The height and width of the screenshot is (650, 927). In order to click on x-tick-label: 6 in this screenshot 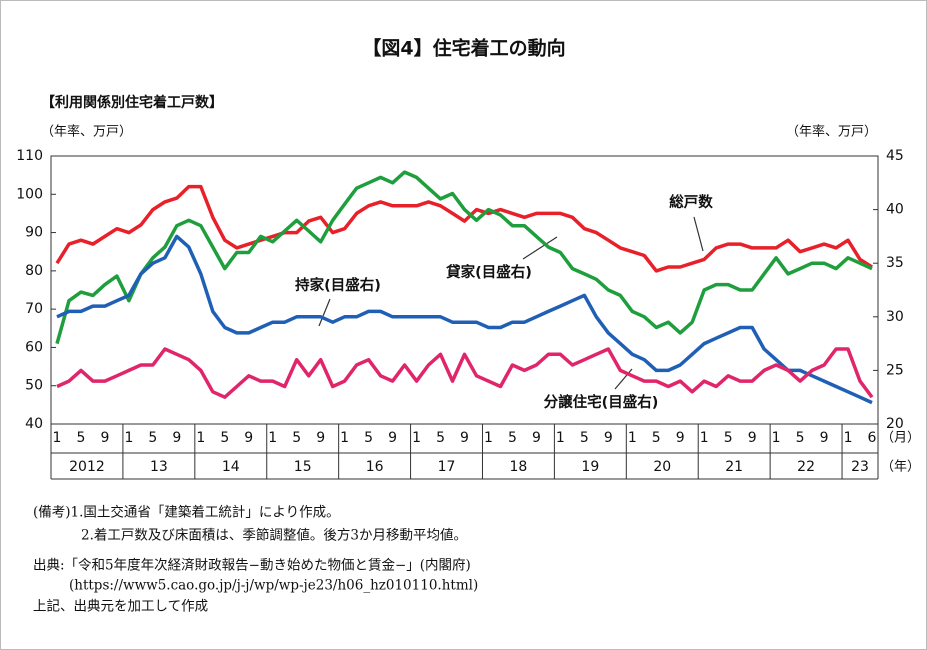, I will do `click(872, 438)`.